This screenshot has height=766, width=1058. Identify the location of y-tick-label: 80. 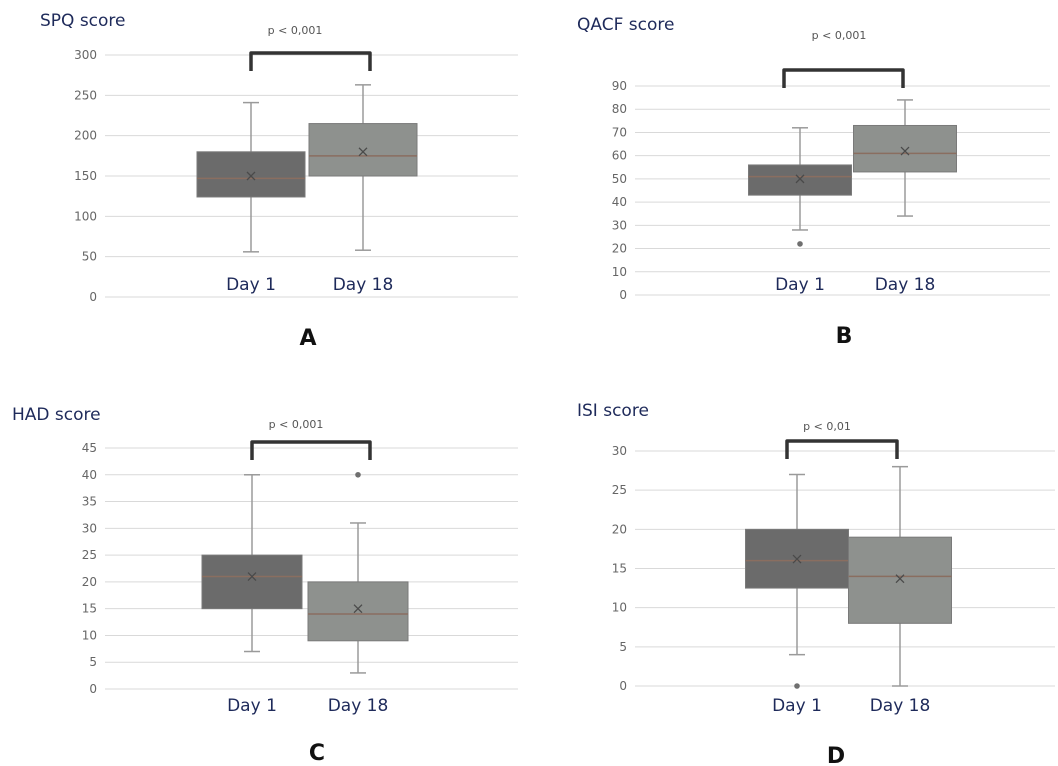
(619, 109).